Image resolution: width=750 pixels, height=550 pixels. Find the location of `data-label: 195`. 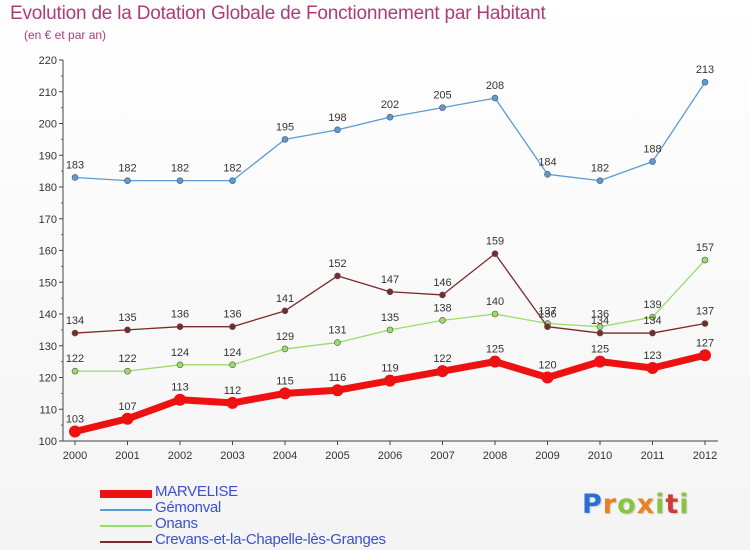

data-label: 195 is located at coordinates (285, 127).